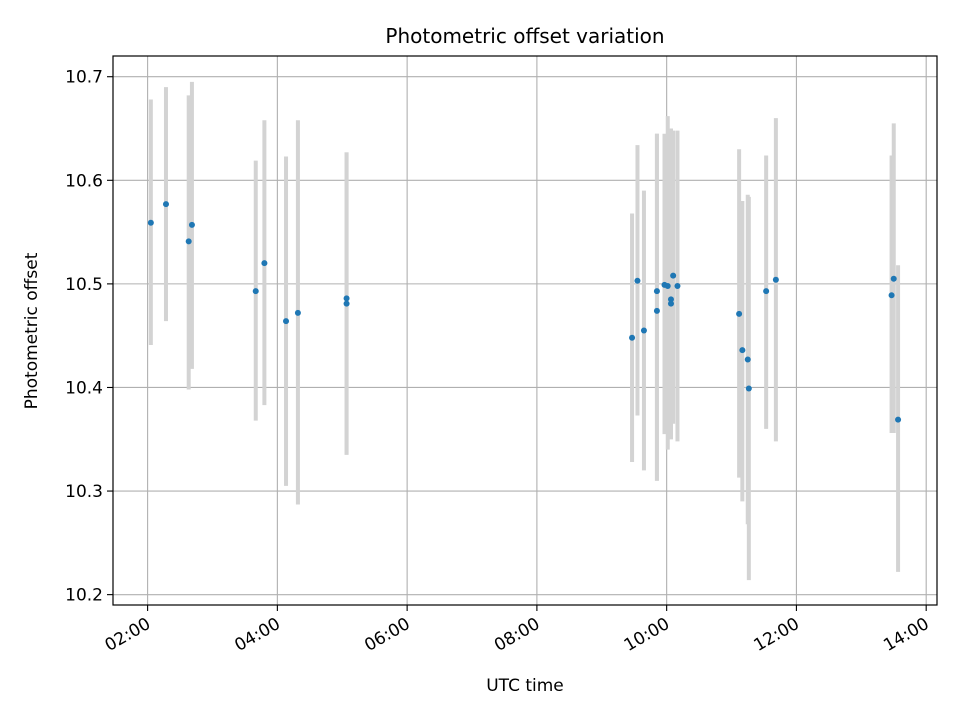 The width and height of the screenshot is (960, 720). I want to click on y-axis-title: Photometric offset, so click(32, 330).